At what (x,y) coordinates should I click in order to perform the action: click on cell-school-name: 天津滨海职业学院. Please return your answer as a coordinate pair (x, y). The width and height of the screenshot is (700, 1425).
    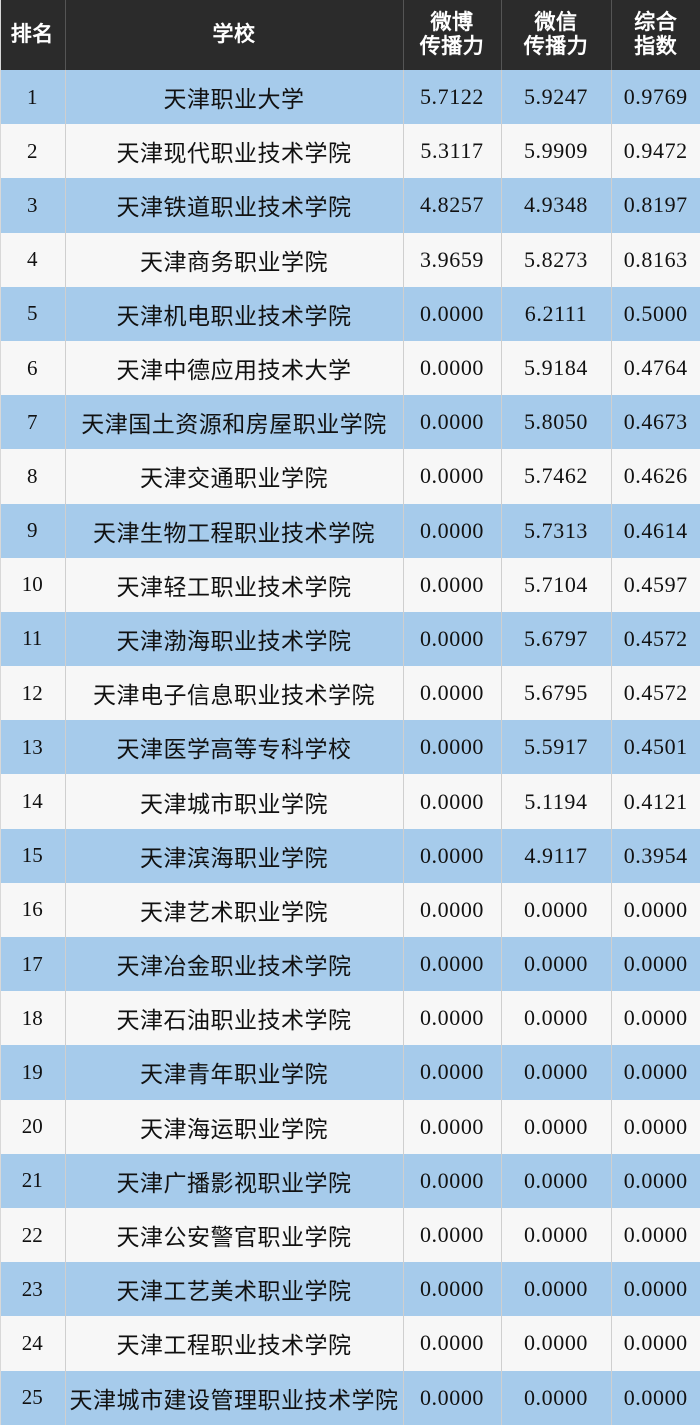
    Looking at the image, I should click on (234, 855).